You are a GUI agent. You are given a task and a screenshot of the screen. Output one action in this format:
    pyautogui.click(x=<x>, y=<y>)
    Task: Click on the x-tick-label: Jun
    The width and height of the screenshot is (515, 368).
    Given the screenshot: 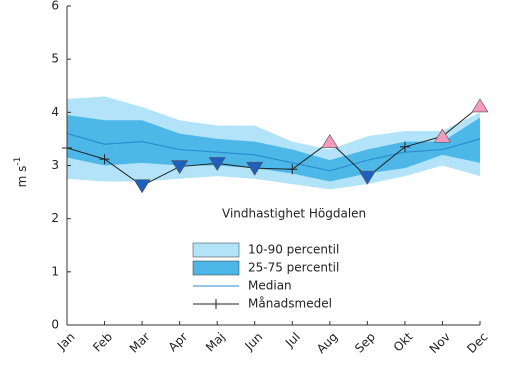 What is the action you would take?
    pyautogui.click(x=253, y=342)
    